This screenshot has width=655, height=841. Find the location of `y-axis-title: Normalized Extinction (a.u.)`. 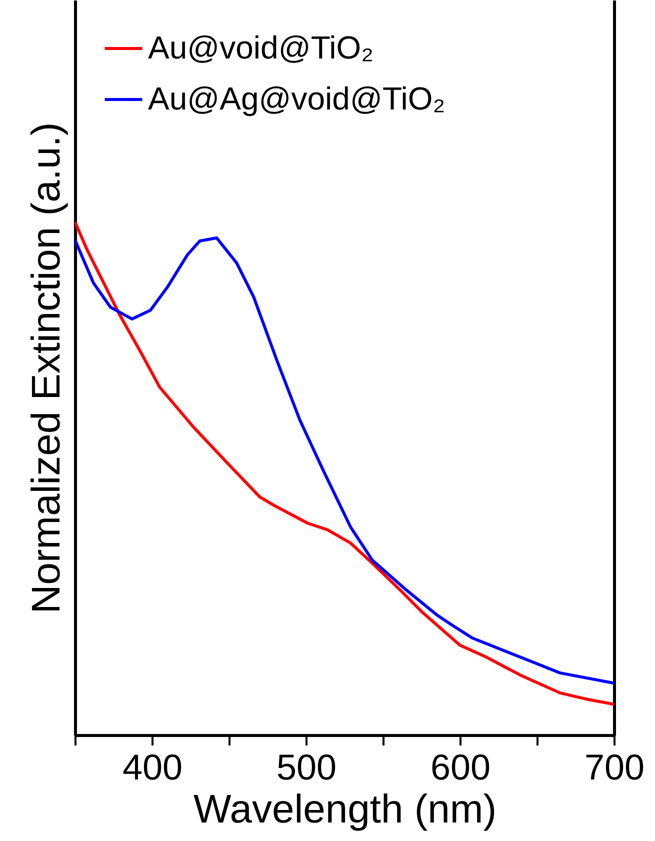

y-axis-title: Normalized Extinction (a.u.) is located at coordinates (46, 368).